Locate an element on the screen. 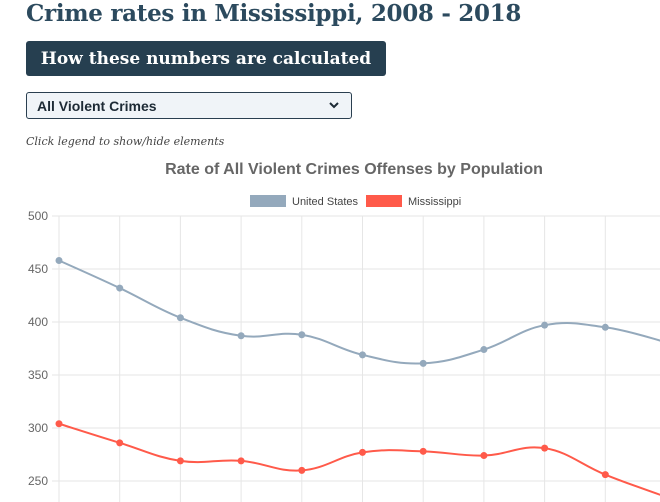 This screenshot has width=660, height=502. legend-label-united-states: United States is located at coordinates (325, 202).